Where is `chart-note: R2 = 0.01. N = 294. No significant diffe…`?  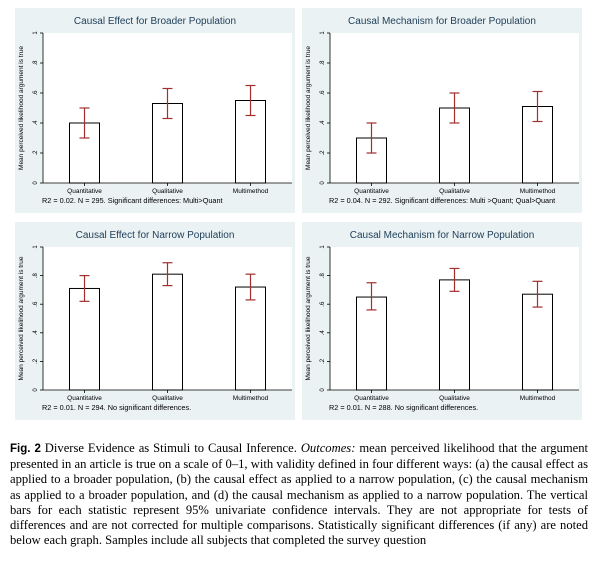 chart-note: R2 = 0.01. N = 294. No significant diffe… is located at coordinates (116, 407).